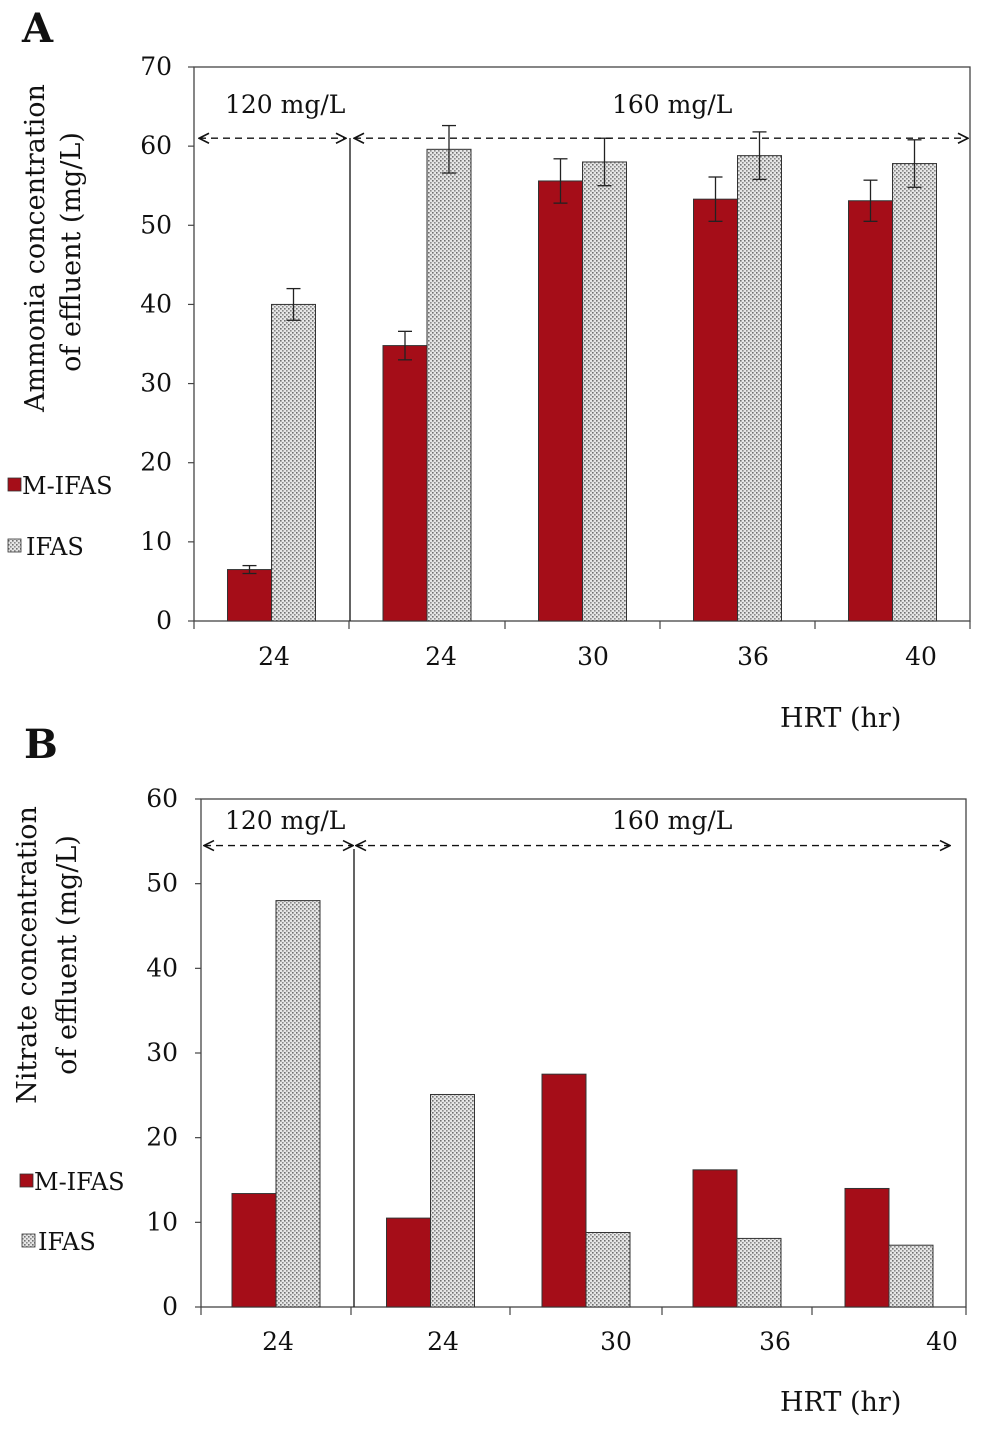 This screenshot has width=1000, height=1435. Describe the element at coordinates (53, 248) in the screenshot. I see `panel-a-y-axis-label: Ammonia concentration of effluent (mg/L)` at that location.